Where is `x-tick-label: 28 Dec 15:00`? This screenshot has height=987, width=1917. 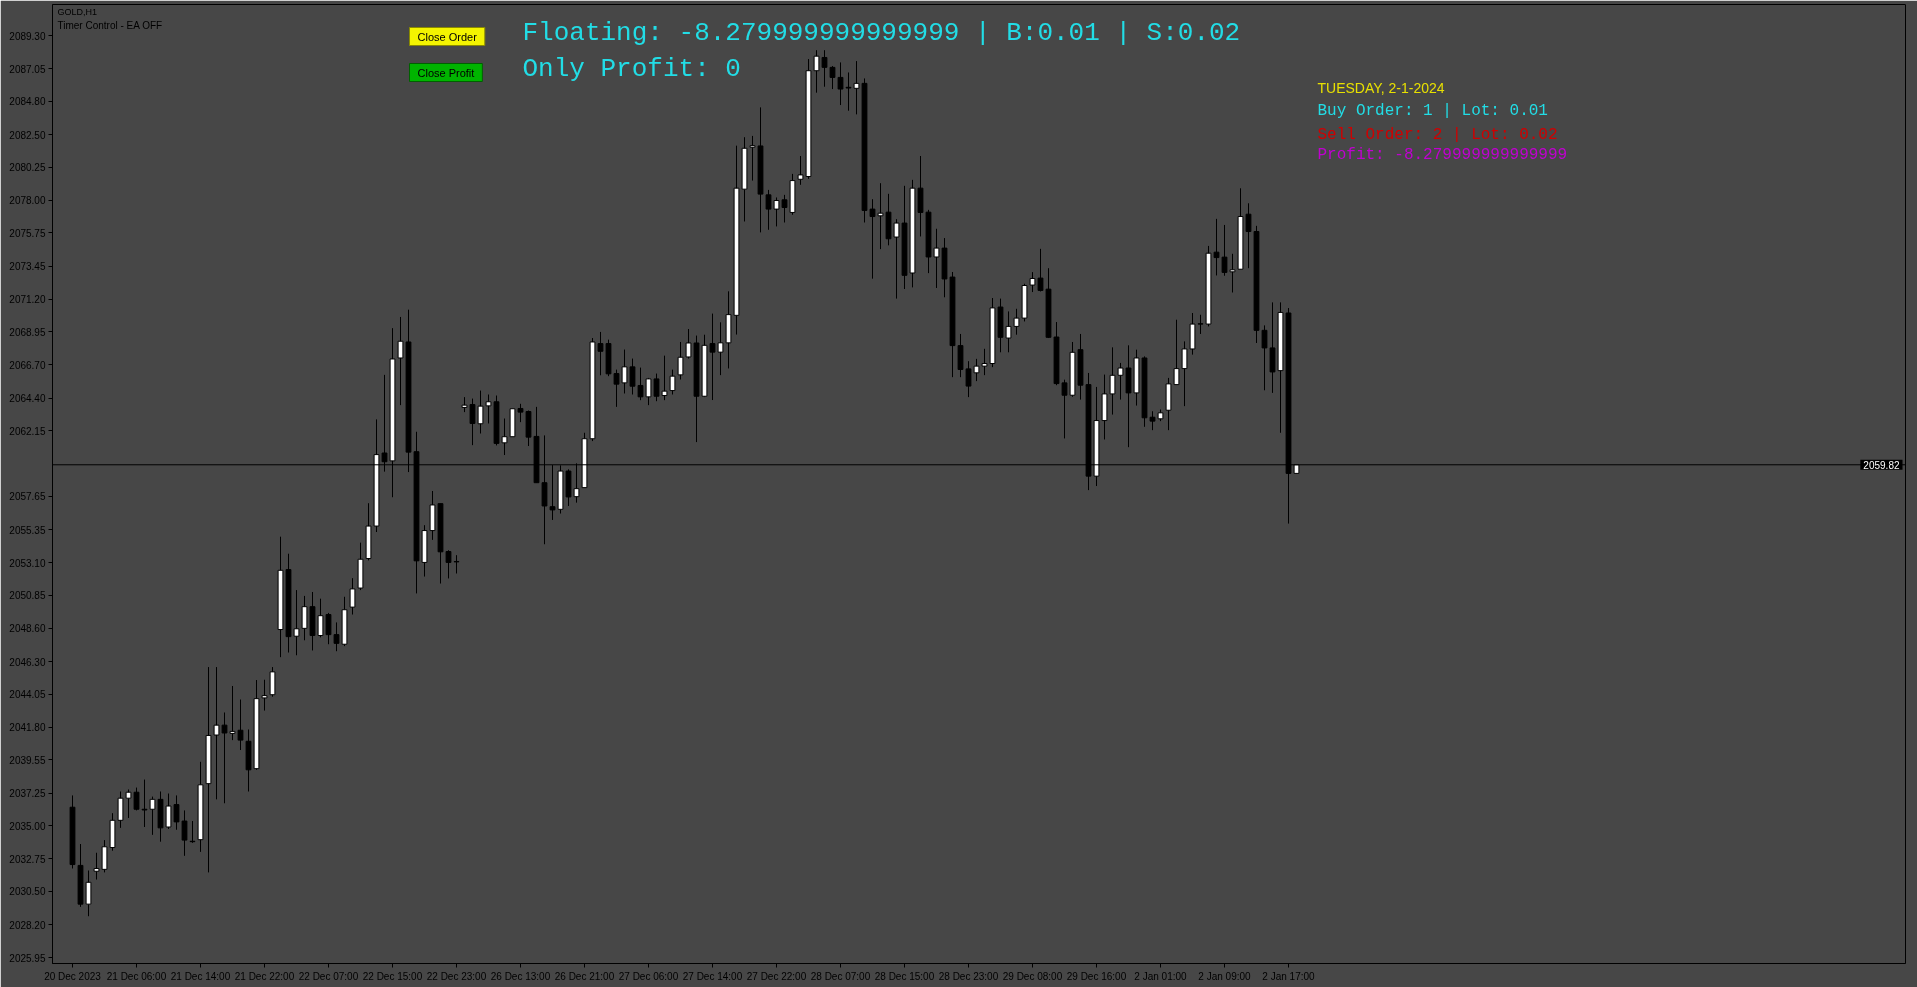
x-tick-label: 28 Dec 15:00 is located at coordinates (904, 976).